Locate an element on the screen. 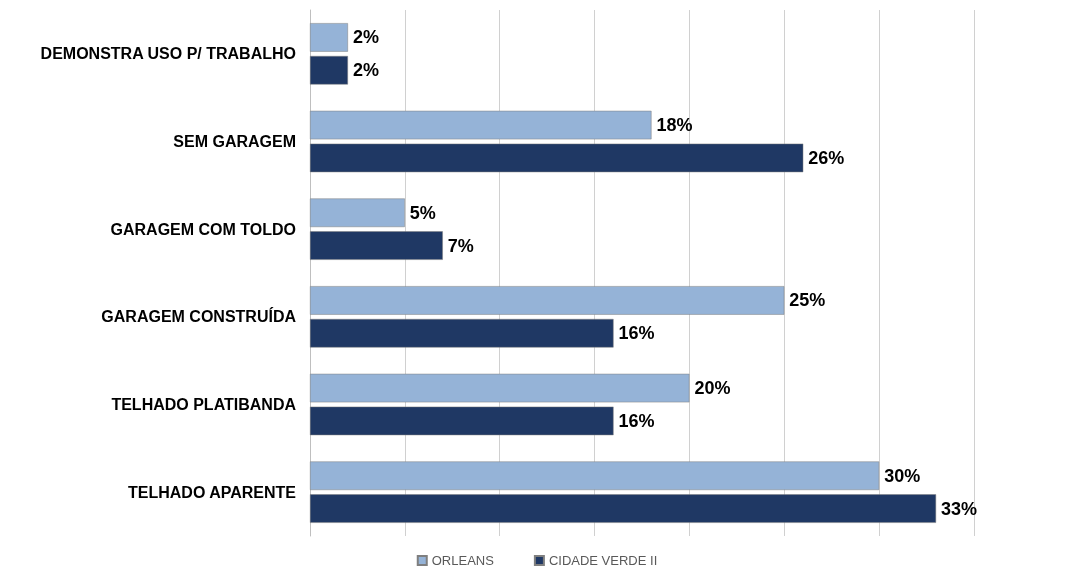 Image resolution: width=1074 pixels, height=576 pixels. data-label: 7% is located at coordinates (460, 245).